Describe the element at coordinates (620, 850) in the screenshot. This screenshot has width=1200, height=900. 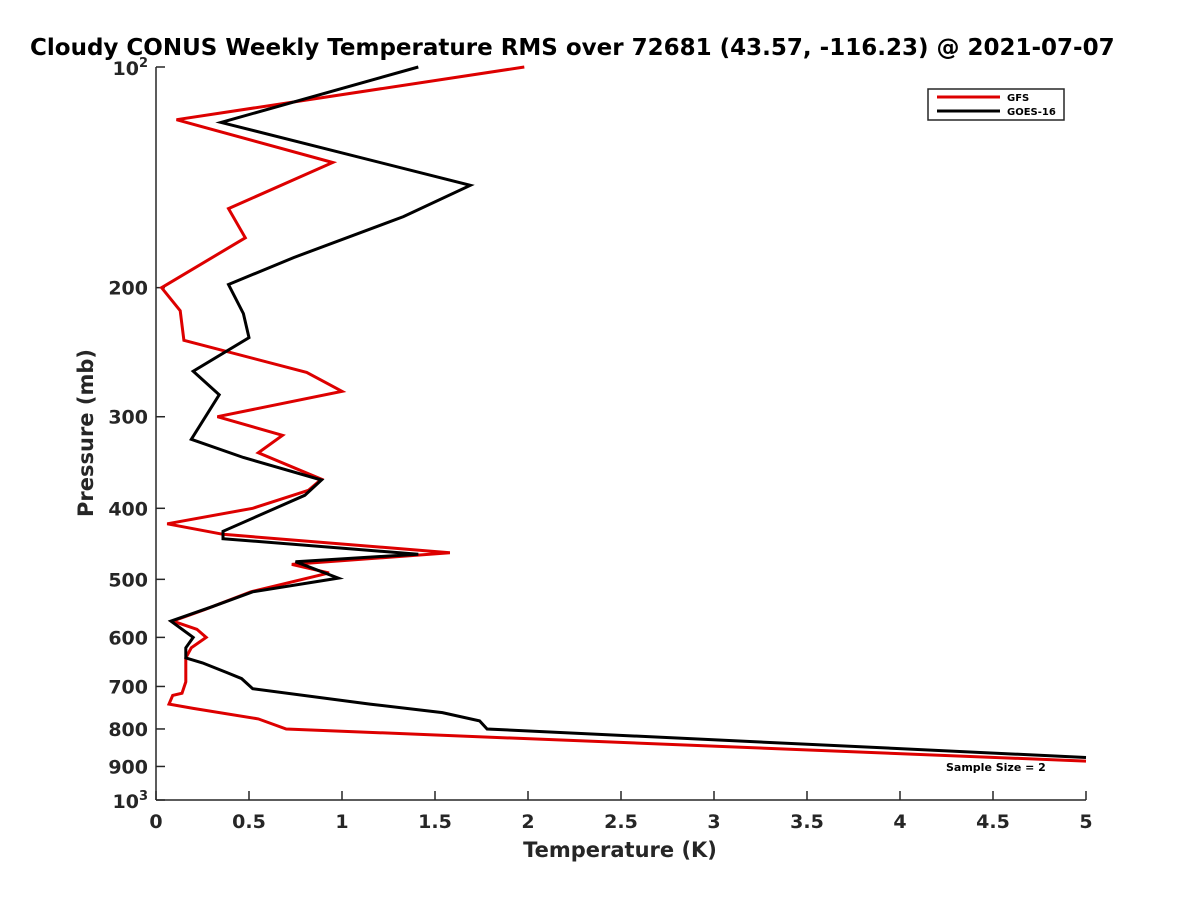
I see `x-axis-label: Temperature (K)` at that location.